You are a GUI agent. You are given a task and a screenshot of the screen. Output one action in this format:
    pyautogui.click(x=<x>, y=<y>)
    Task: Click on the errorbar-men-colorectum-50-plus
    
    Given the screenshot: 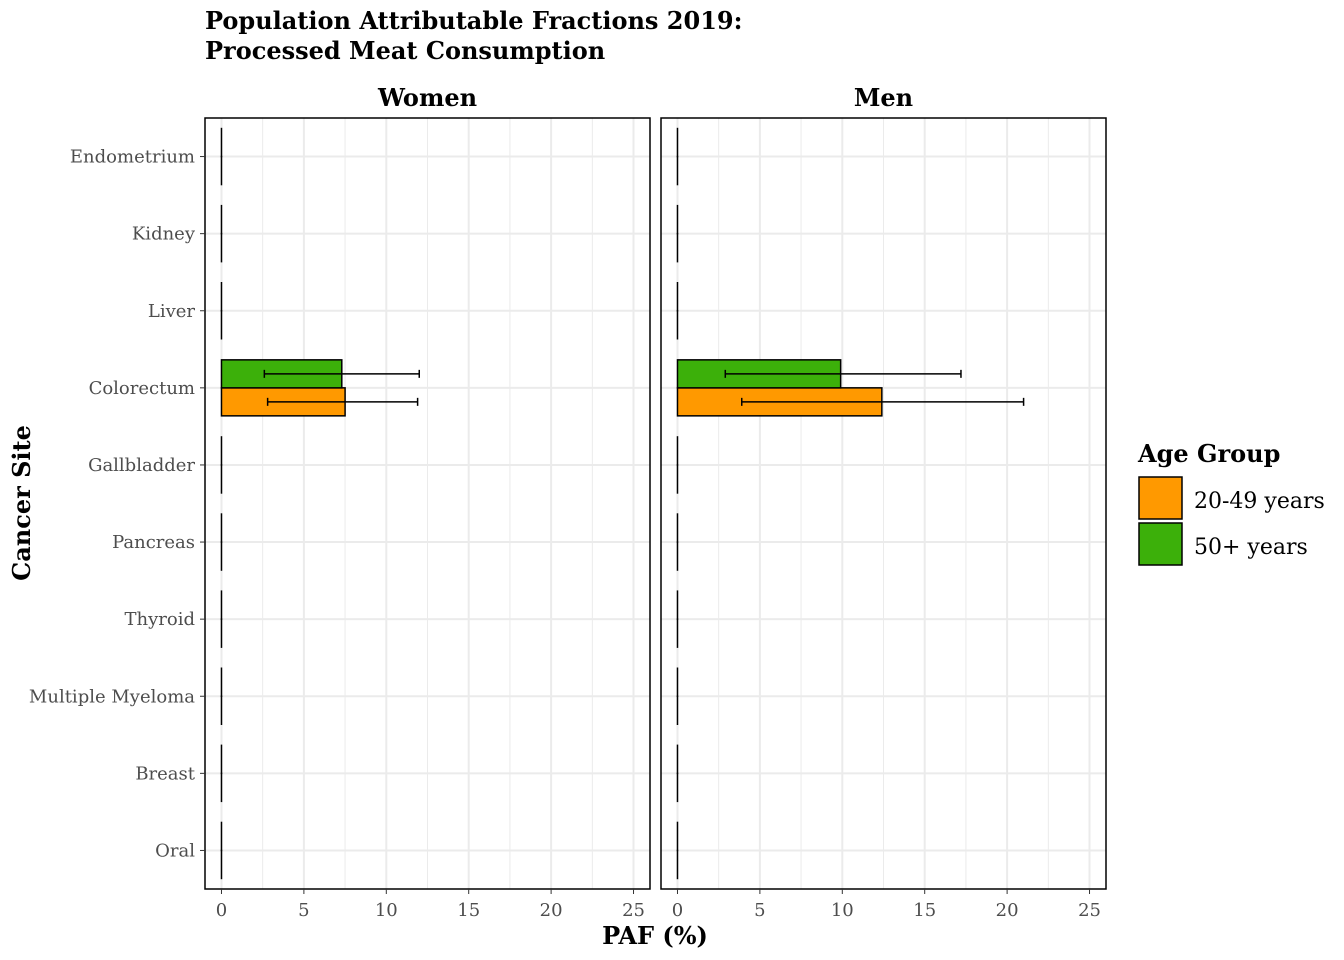 What is the action you would take?
    pyautogui.click(x=843, y=373)
    